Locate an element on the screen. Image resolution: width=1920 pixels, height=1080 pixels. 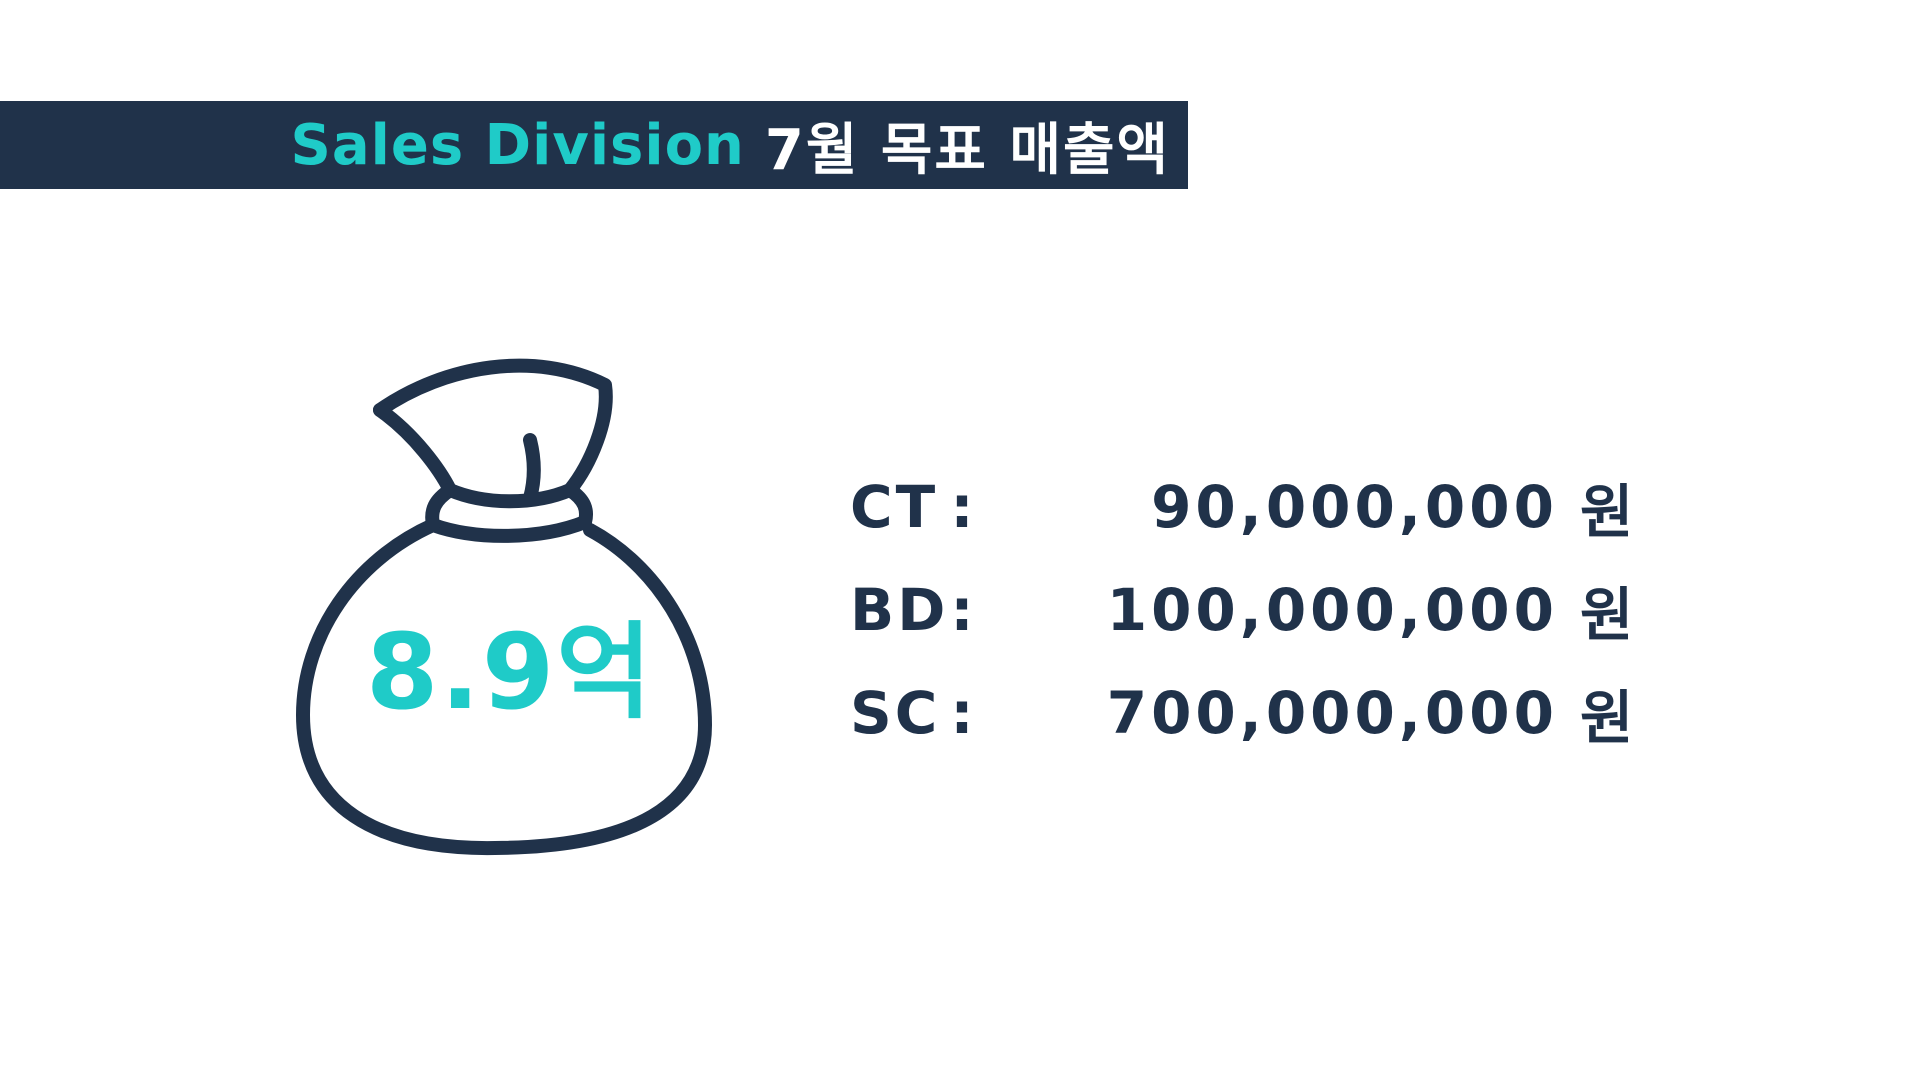
target-amount: 700,000,000 is located at coordinates (1332, 712).